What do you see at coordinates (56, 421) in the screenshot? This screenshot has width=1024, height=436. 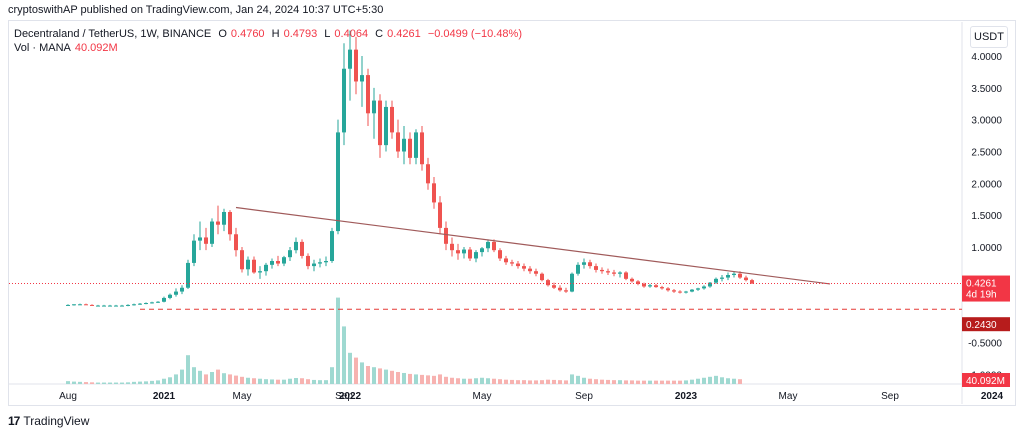 I see `tradingview-logo-text: TradingView` at bounding box center [56, 421].